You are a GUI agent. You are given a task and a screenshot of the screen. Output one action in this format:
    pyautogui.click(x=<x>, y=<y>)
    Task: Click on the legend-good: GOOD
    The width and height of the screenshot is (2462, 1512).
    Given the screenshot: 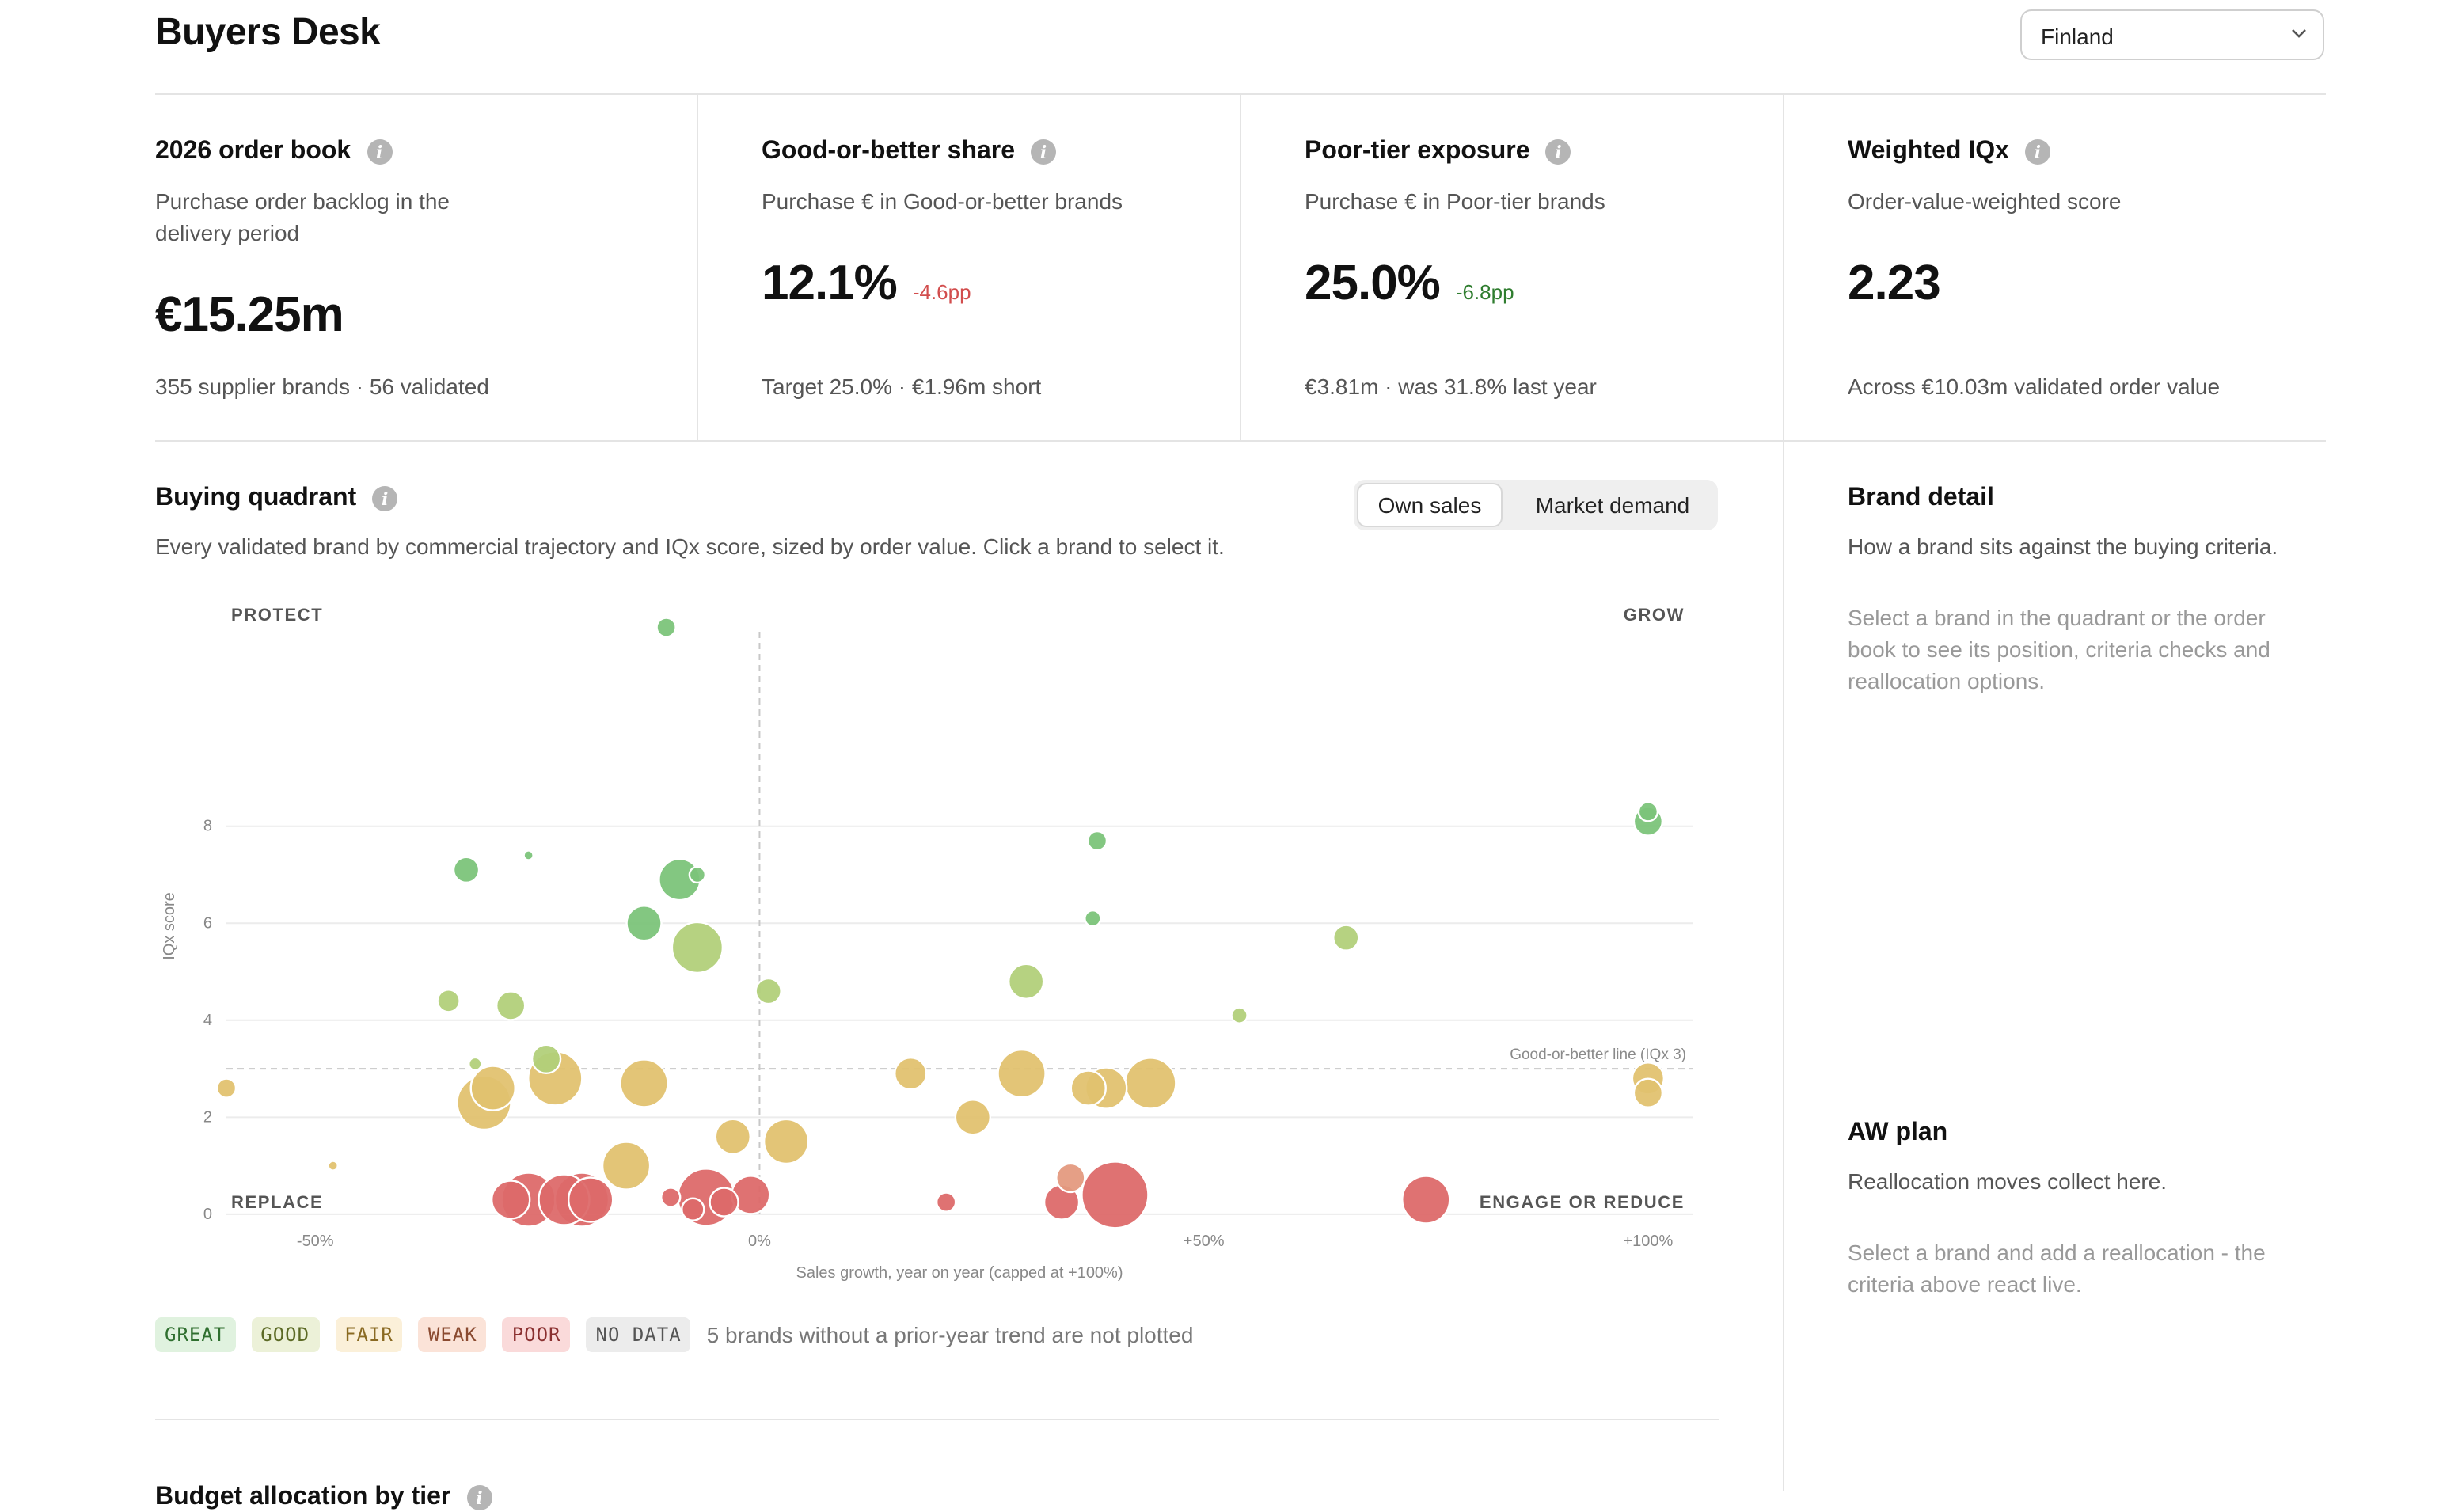 What is the action you would take?
    pyautogui.click(x=285, y=1334)
    